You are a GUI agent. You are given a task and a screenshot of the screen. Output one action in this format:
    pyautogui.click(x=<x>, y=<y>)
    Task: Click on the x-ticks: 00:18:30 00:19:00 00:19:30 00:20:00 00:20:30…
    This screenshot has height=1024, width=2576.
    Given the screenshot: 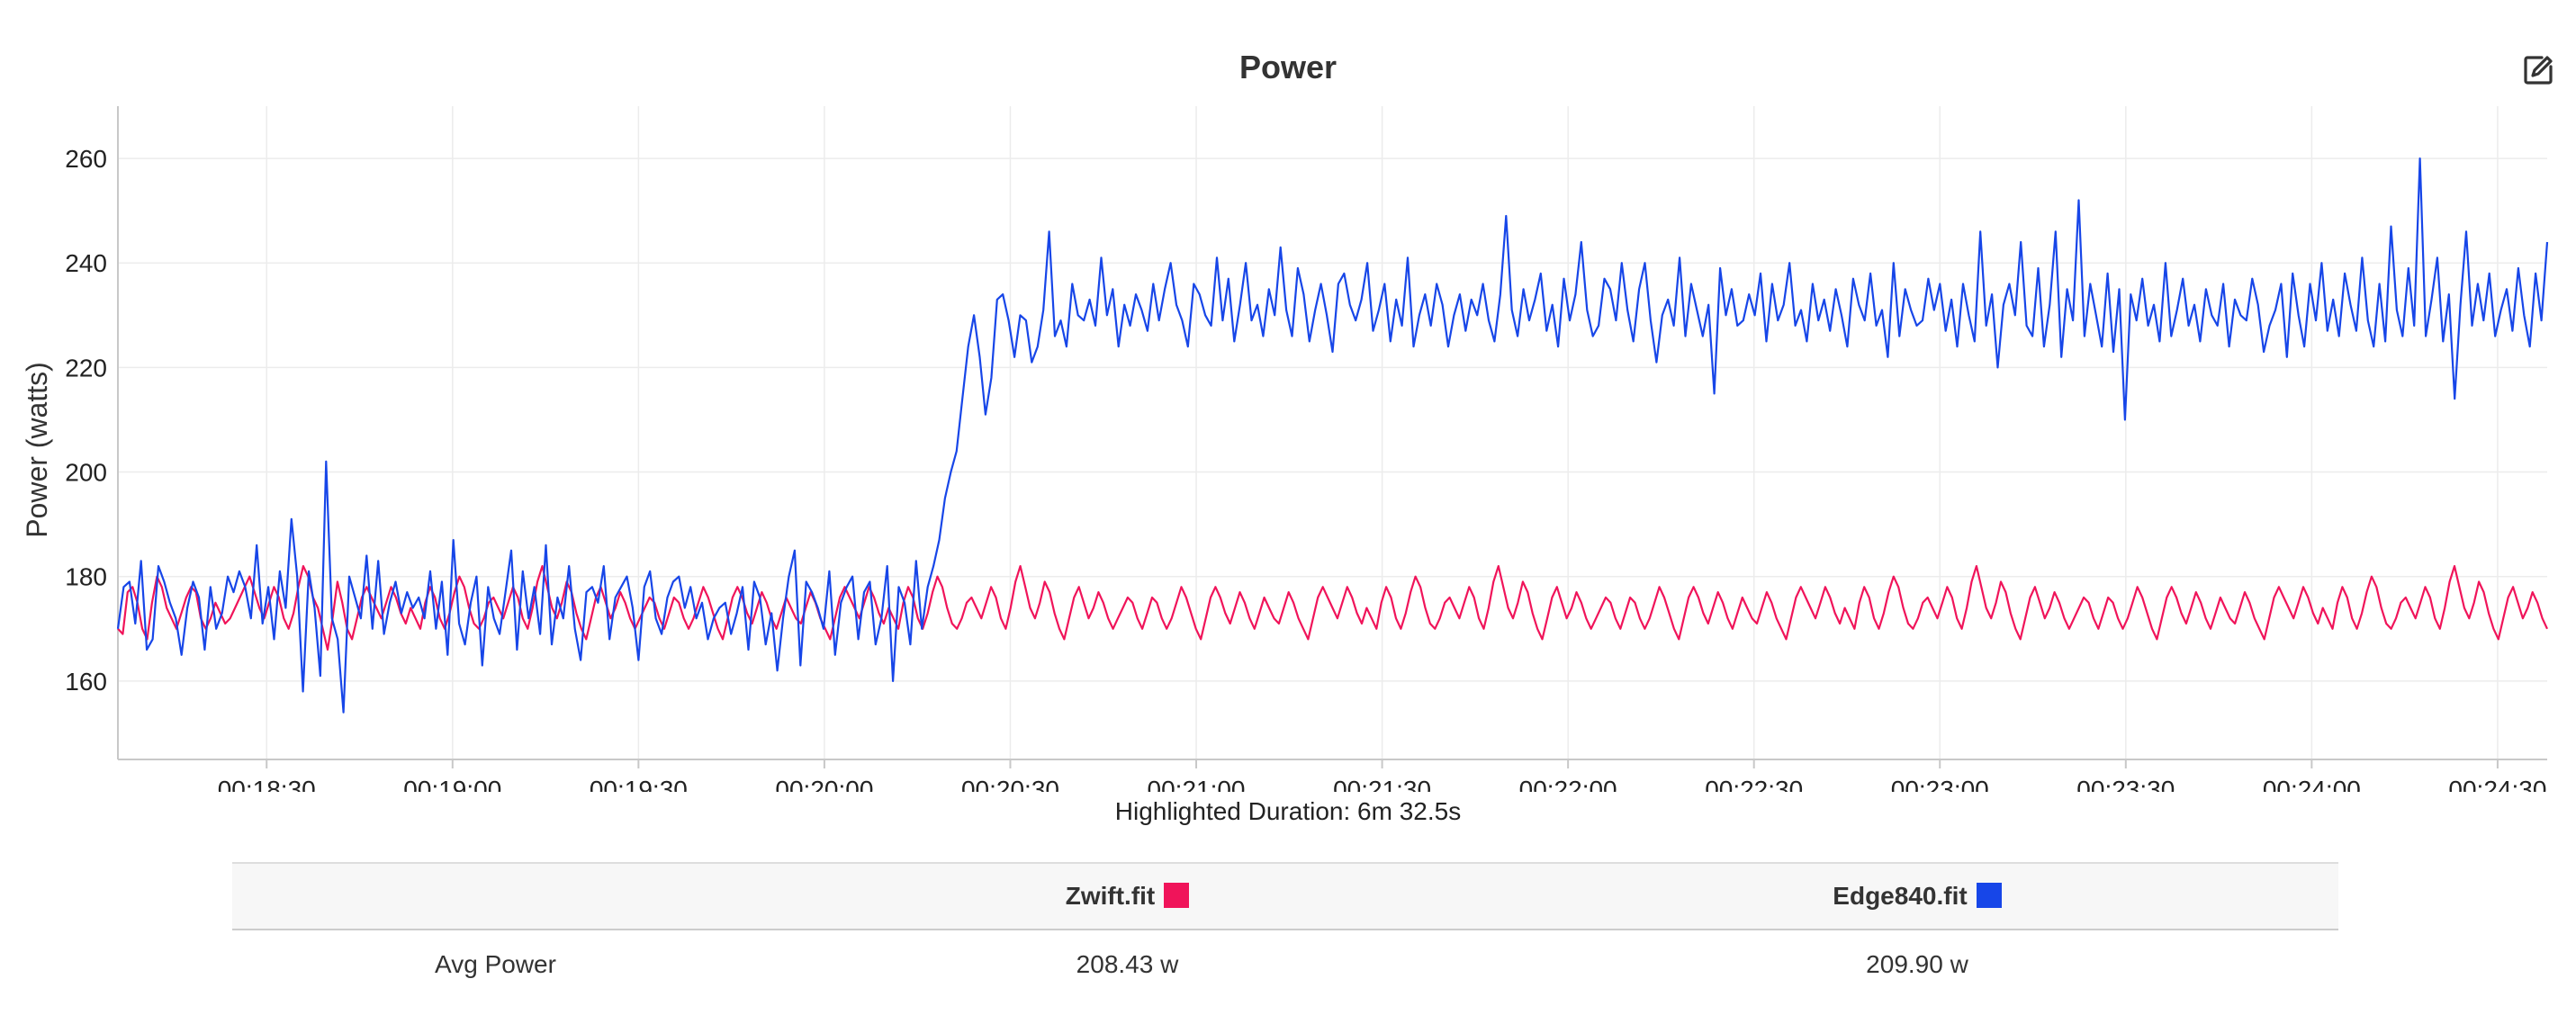 What is the action you would take?
    pyautogui.click(x=1382, y=784)
    